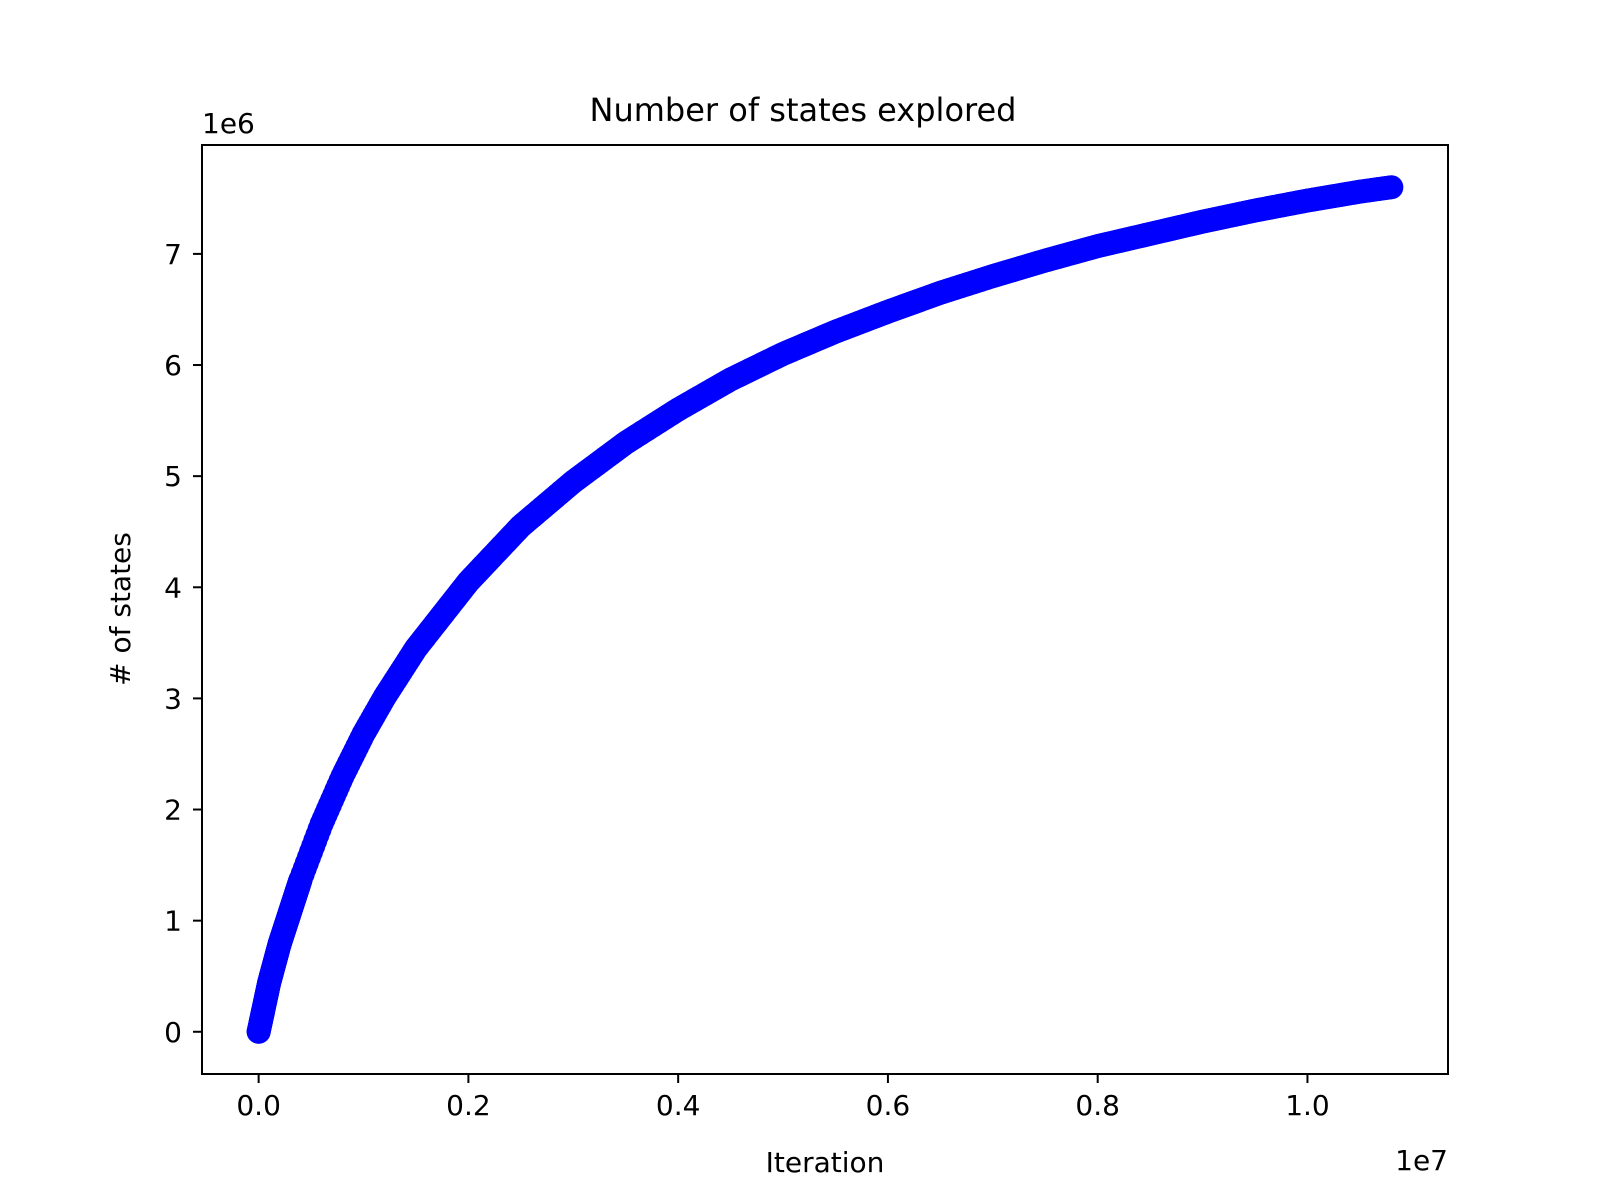  Describe the element at coordinates (783, 1098) in the screenshot. I see `x-axis: 0.0 0.2 0.4 0.6 0.8 1.0` at that location.